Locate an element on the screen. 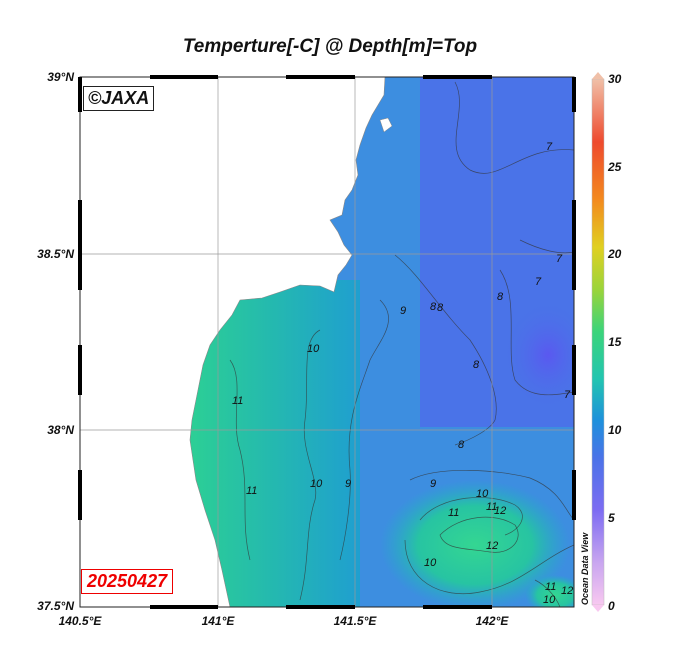 This screenshot has height=668, width=684. cool-eddy is located at coordinates (538, 355).